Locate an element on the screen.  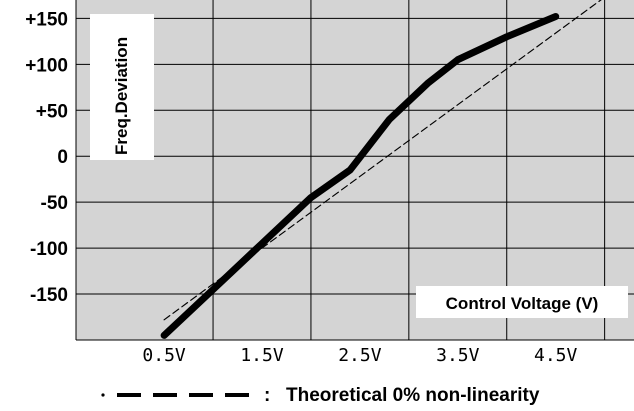
y-tick-label: -100 is located at coordinates (49, 249).